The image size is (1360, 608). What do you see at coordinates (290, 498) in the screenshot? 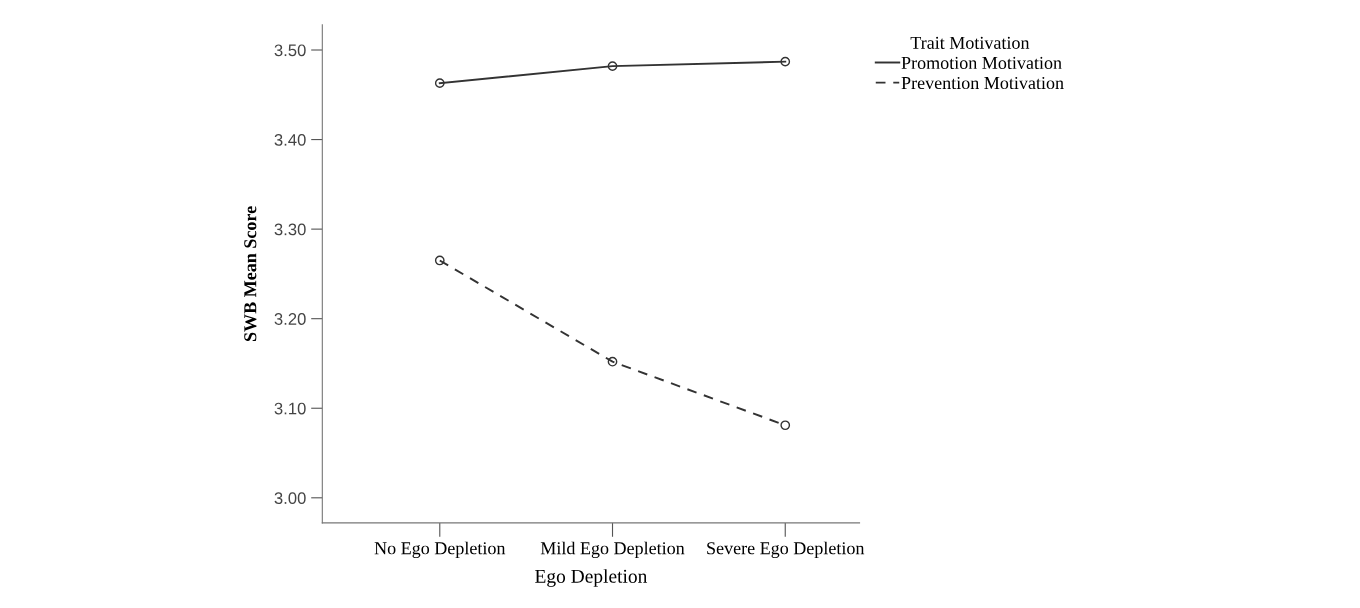
I see `y-tick-label: 3.00` at bounding box center [290, 498].